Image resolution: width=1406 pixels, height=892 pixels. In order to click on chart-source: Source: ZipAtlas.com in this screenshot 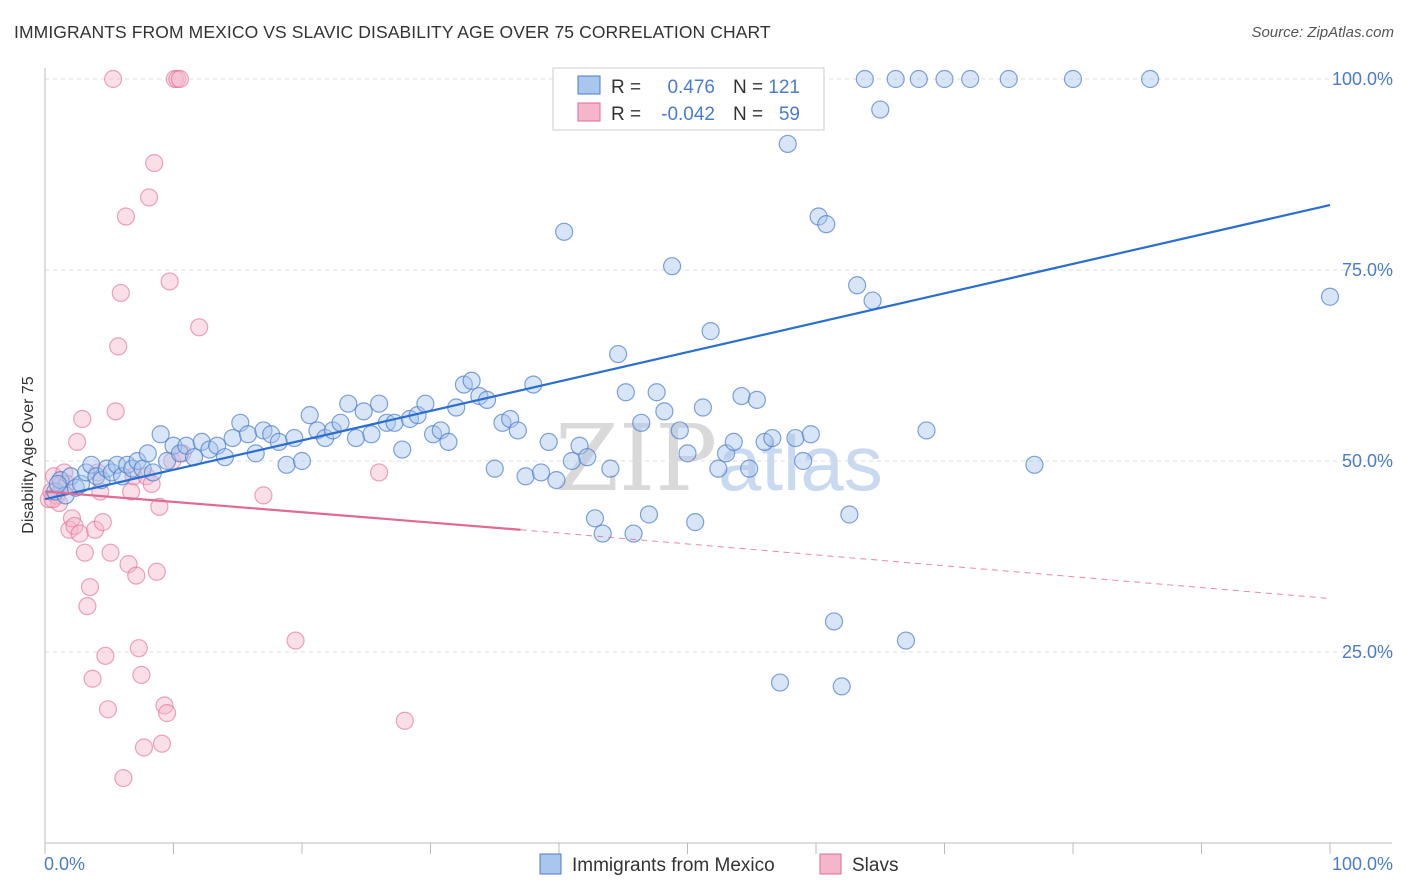, I will do `click(1322, 32)`.